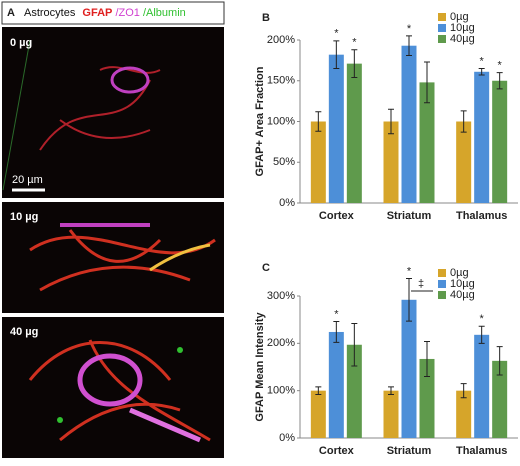  I want to click on y-axis-label: GFAP+ Area Fraction, so click(260, 121).